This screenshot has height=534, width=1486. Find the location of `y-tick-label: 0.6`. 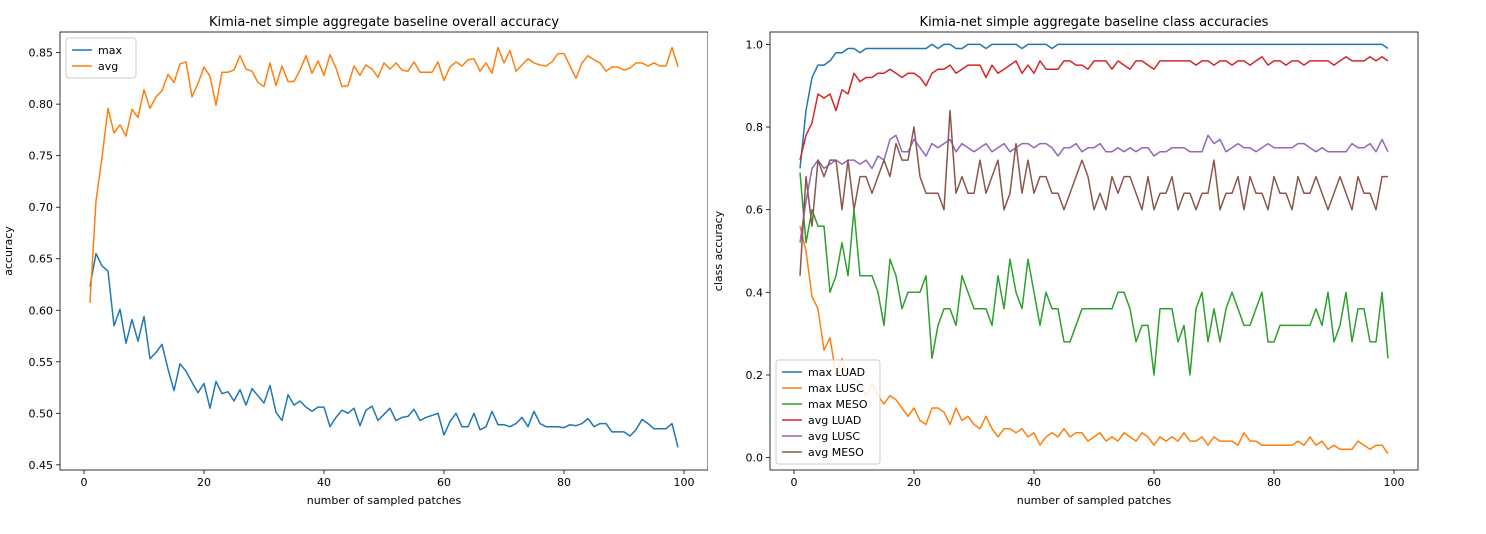

y-tick-label: 0.6 is located at coordinates (755, 210).